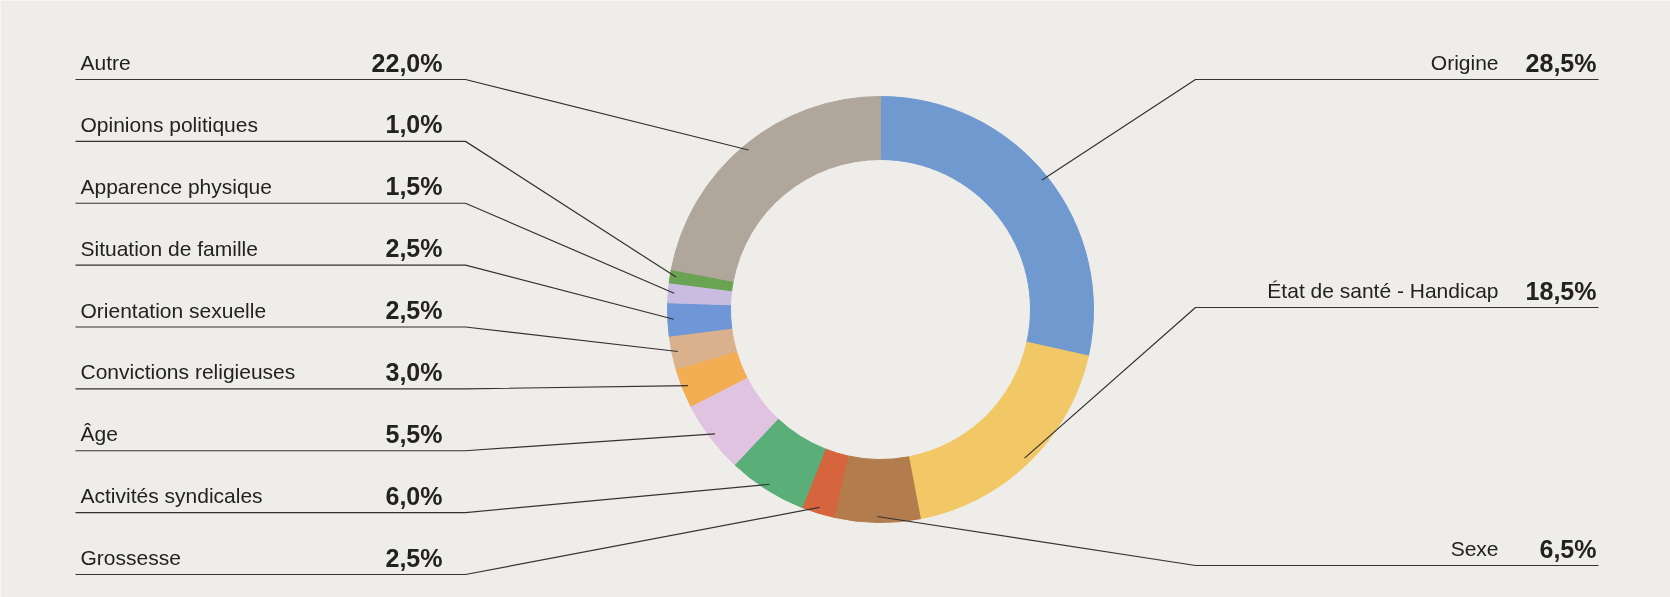 The width and height of the screenshot is (1670, 597). I want to click on slice-label: Activités syndicales, so click(171, 496).